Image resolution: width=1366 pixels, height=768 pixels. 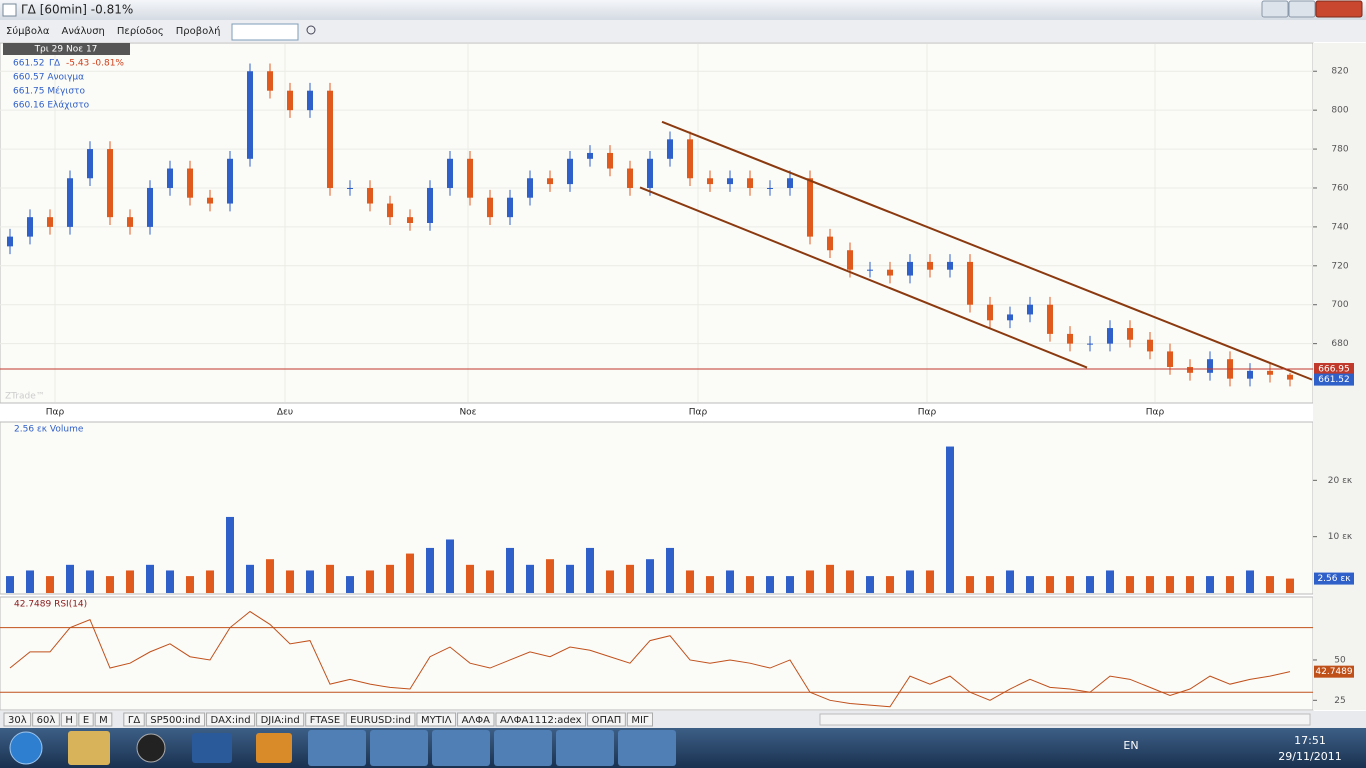 What do you see at coordinates (151, 748) in the screenshot?
I see `hp-icon` at bounding box center [151, 748].